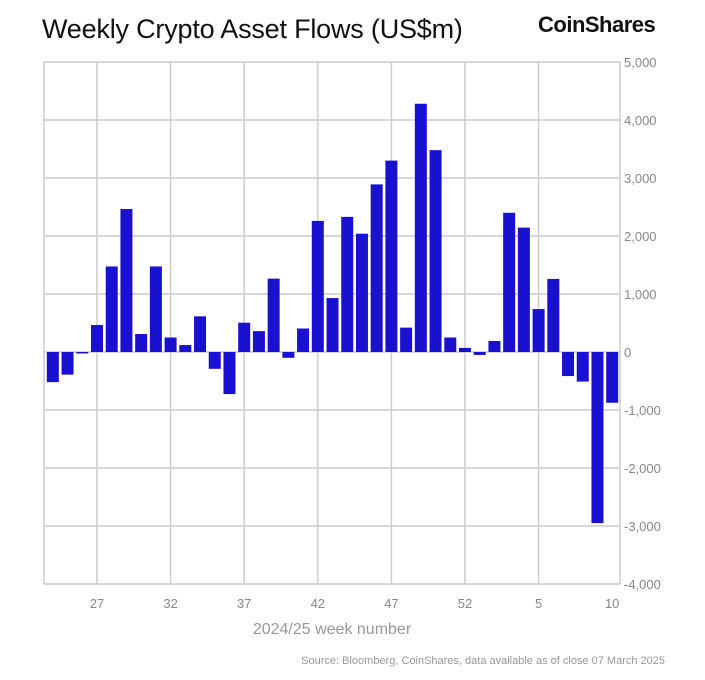 The width and height of the screenshot is (705, 680). Describe the element at coordinates (538, 603) in the screenshot. I see `x-tick-label: 5` at that location.